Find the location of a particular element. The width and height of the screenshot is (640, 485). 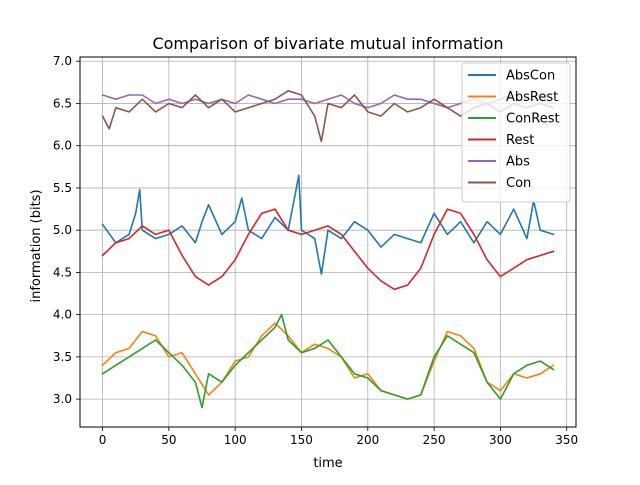

x-tick-label: 0 is located at coordinates (103, 440).